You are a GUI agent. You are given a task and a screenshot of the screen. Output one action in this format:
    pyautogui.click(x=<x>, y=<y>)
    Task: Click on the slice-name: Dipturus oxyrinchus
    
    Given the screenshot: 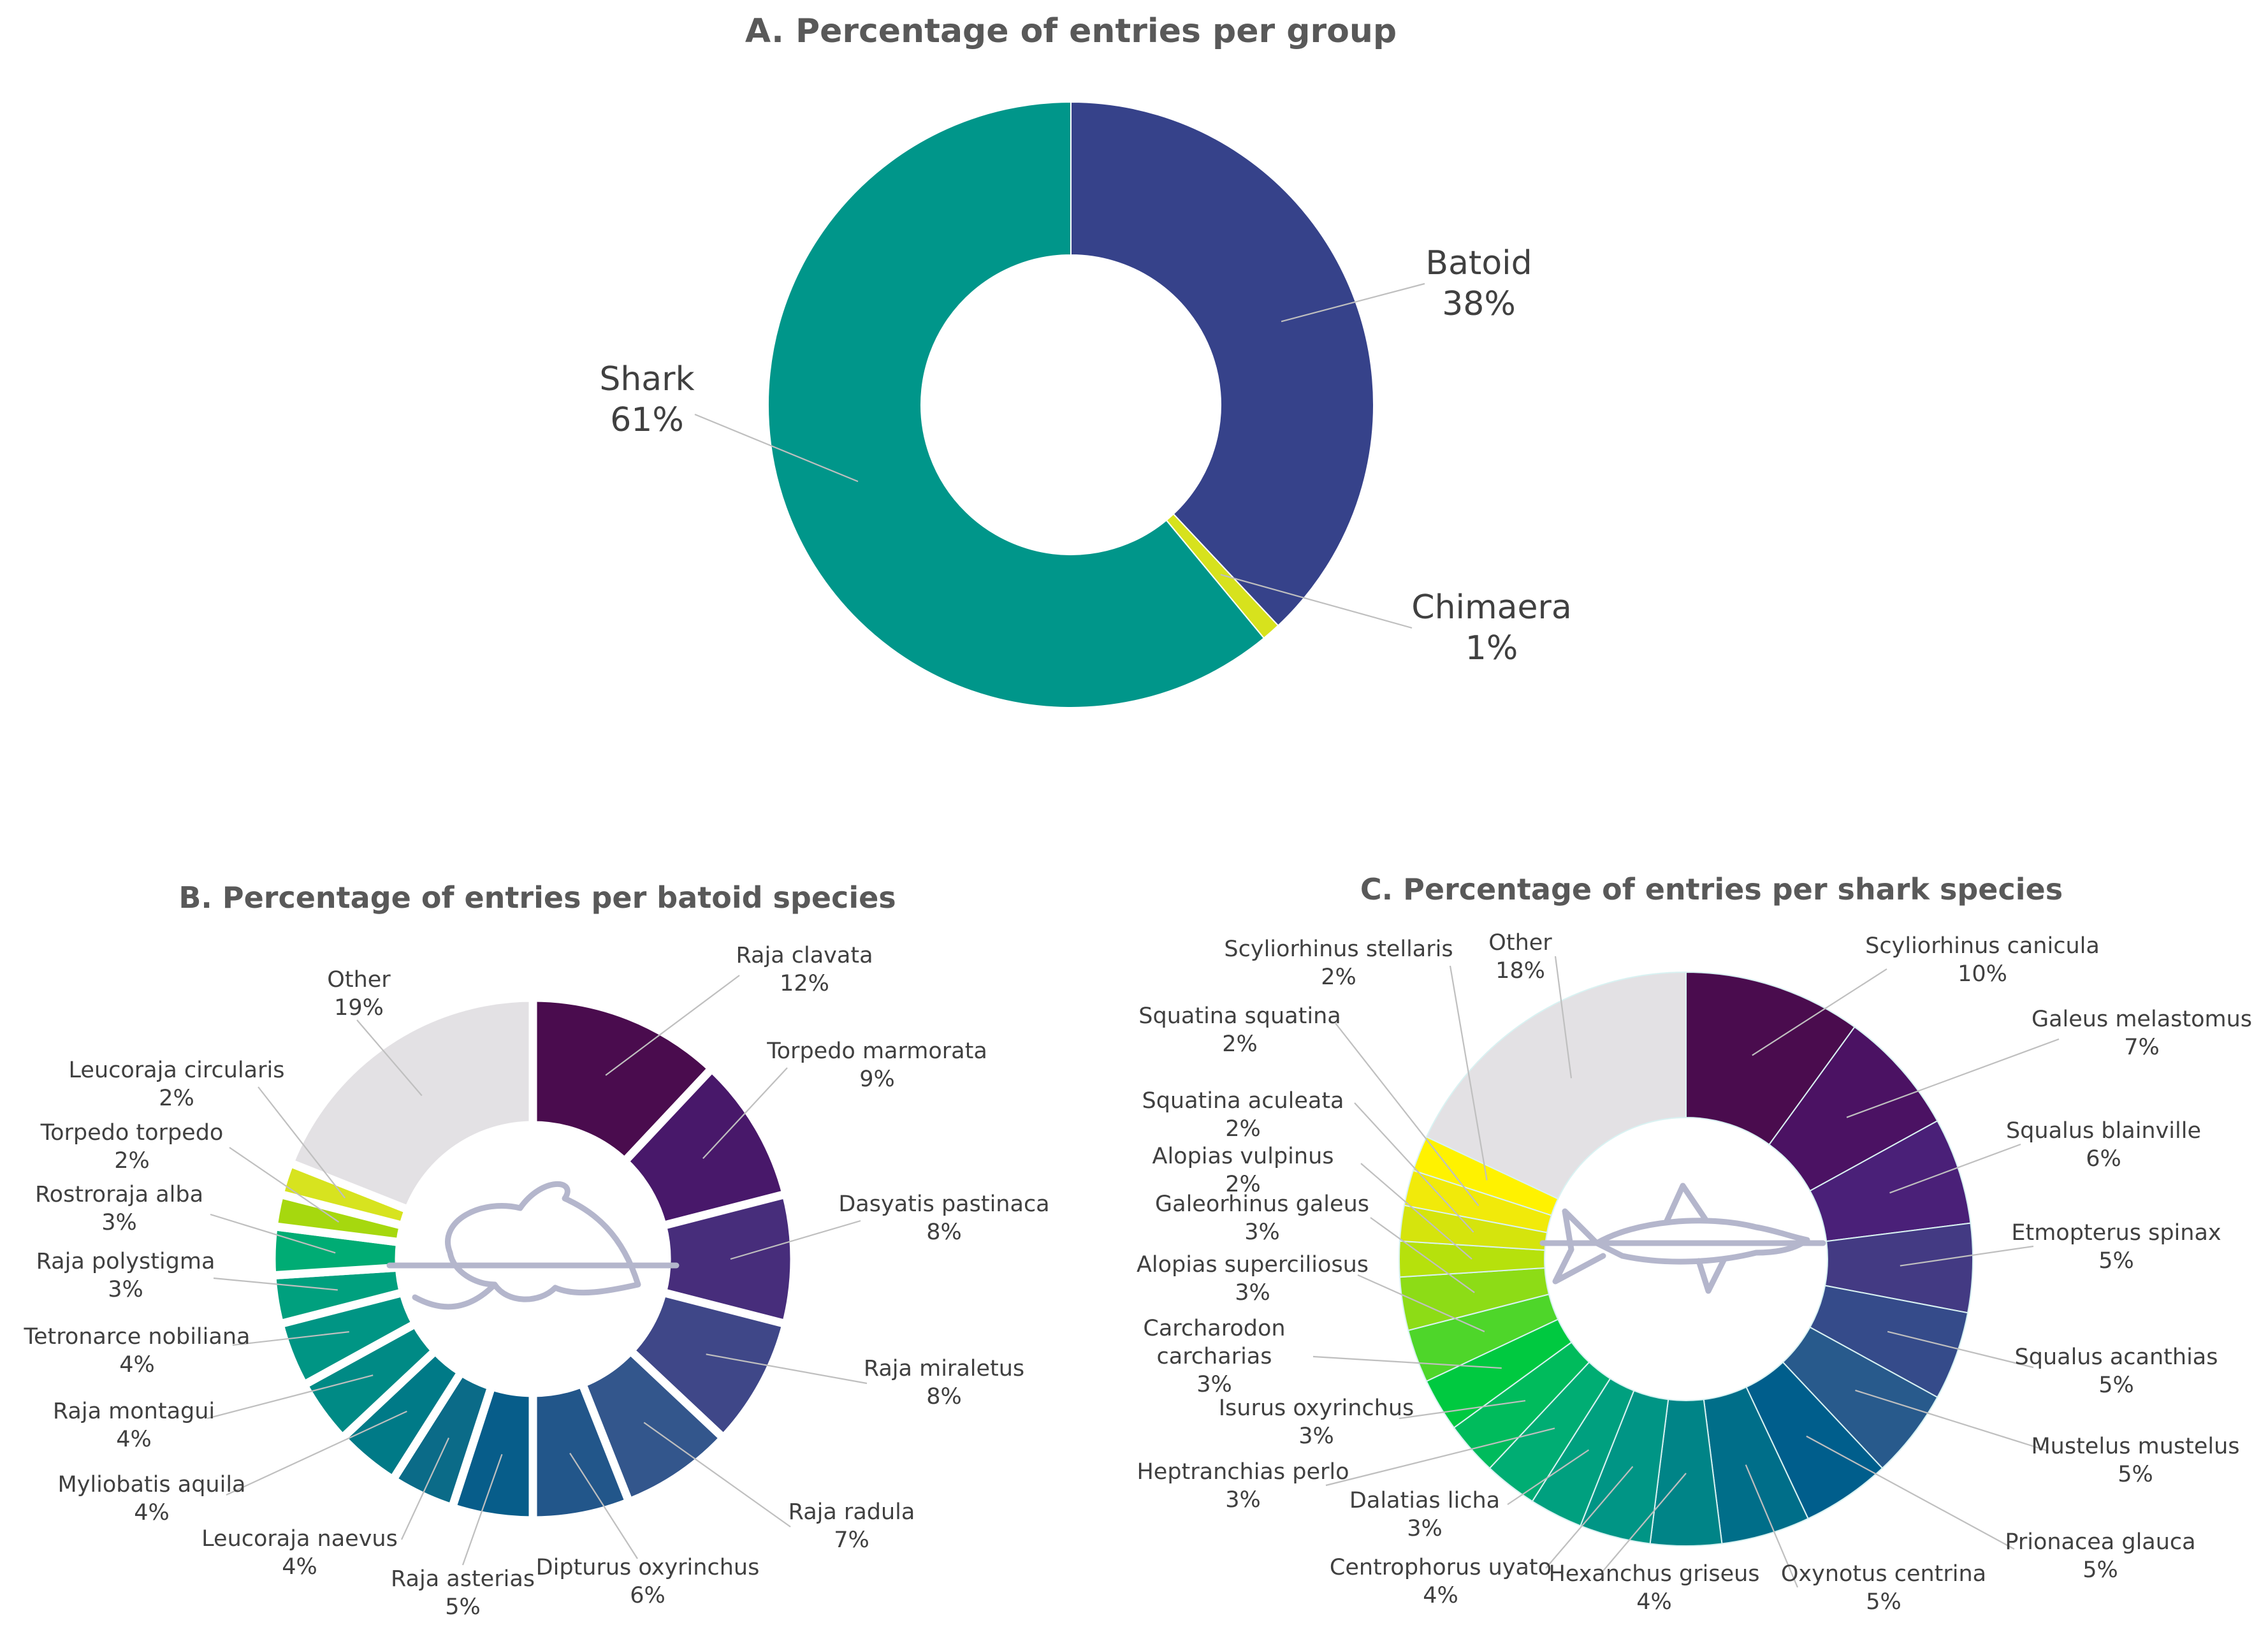 What is the action you would take?
    pyautogui.click(x=648, y=1567)
    